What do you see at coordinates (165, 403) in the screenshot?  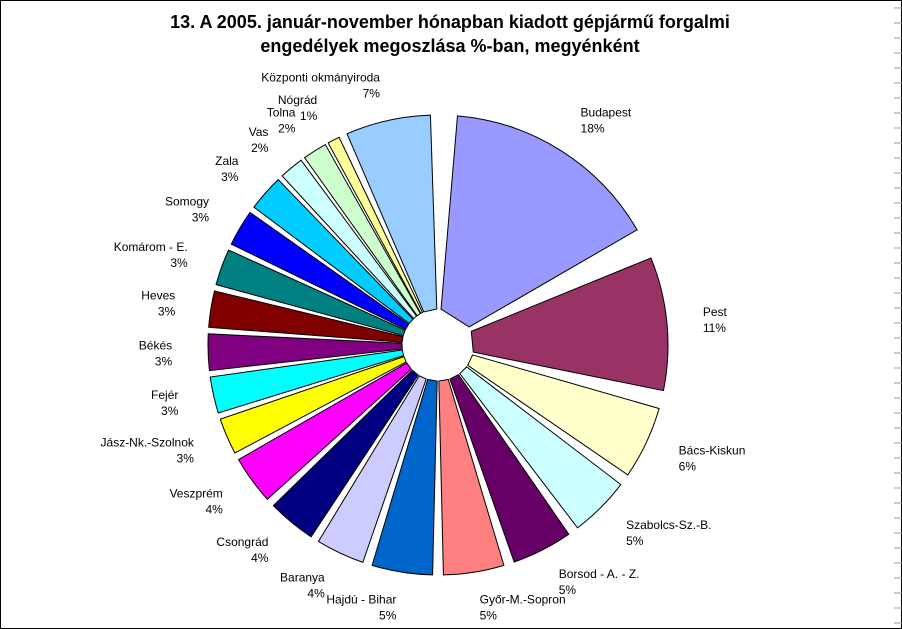 I see `slice-label-fejer: Fejér 3%` at bounding box center [165, 403].